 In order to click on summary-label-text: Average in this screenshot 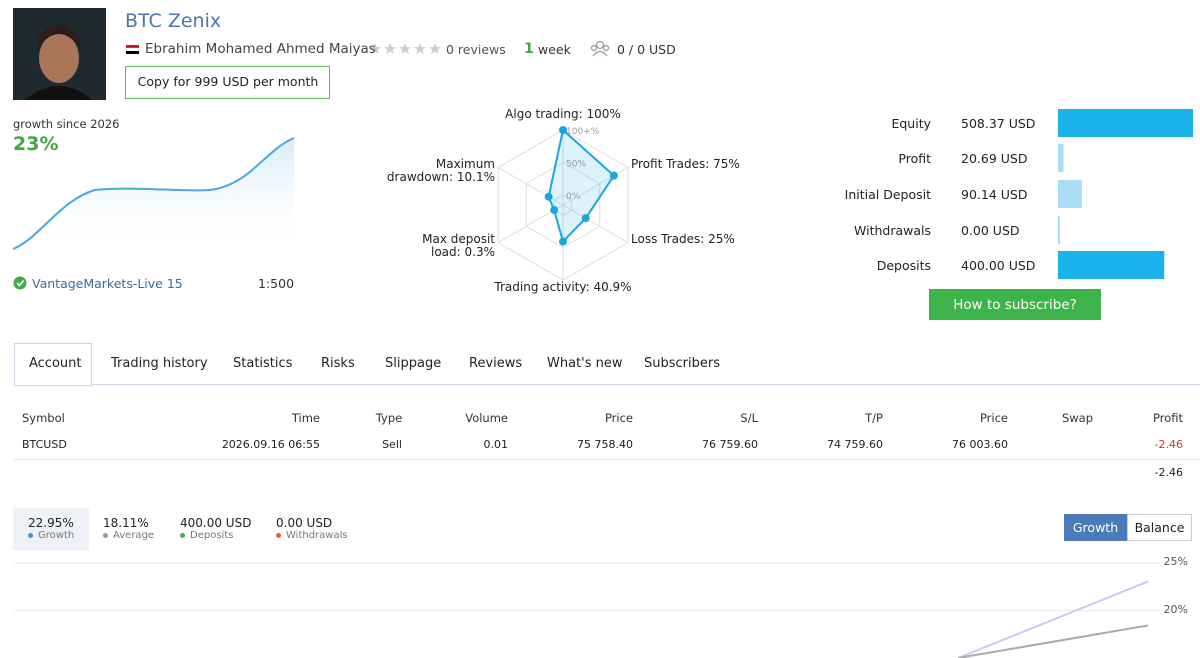, I will do `click(134, 535)`.